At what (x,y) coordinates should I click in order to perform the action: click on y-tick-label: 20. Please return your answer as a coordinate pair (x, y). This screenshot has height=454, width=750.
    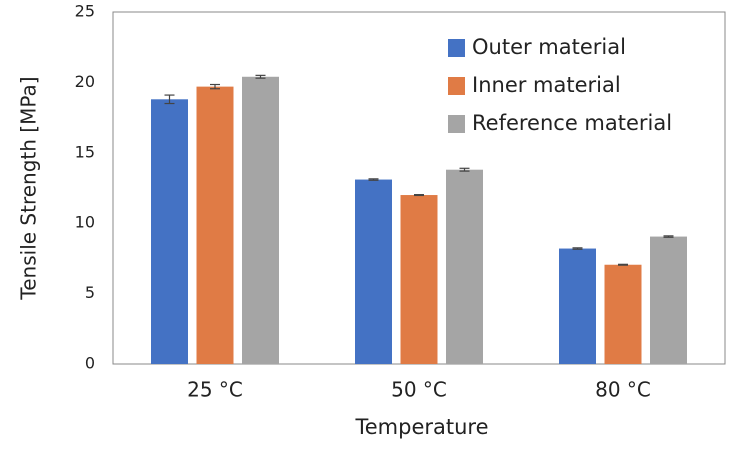
    Looking at the image, I should click on (85, 81).